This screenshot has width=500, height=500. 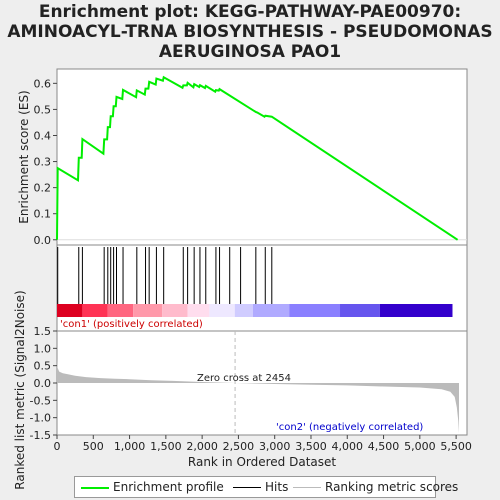 I want to click on legend-ranking: Ranking metric scores, so click(x=375, y=487).